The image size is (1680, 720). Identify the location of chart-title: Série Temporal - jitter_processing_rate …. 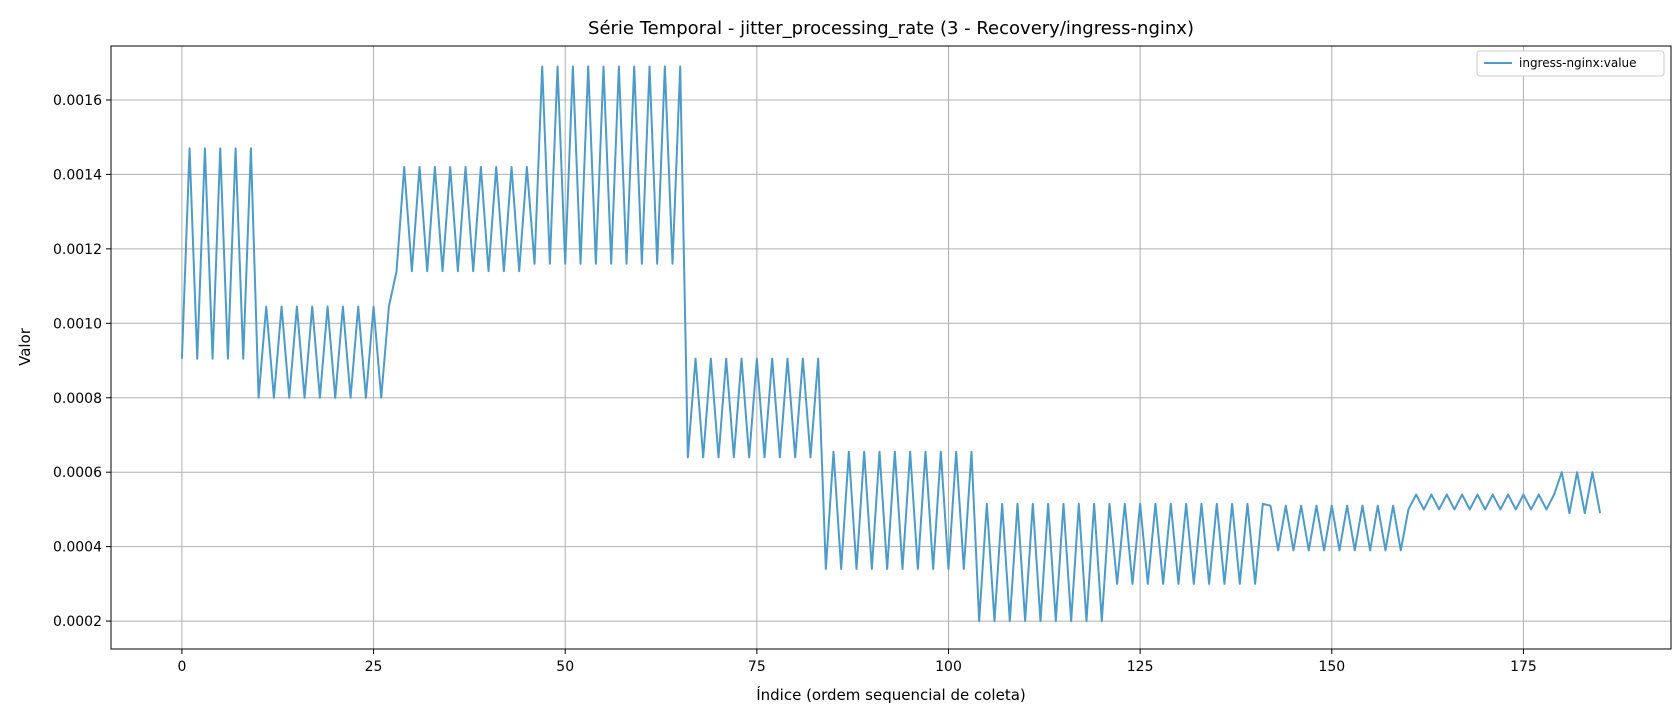
(891, 28).